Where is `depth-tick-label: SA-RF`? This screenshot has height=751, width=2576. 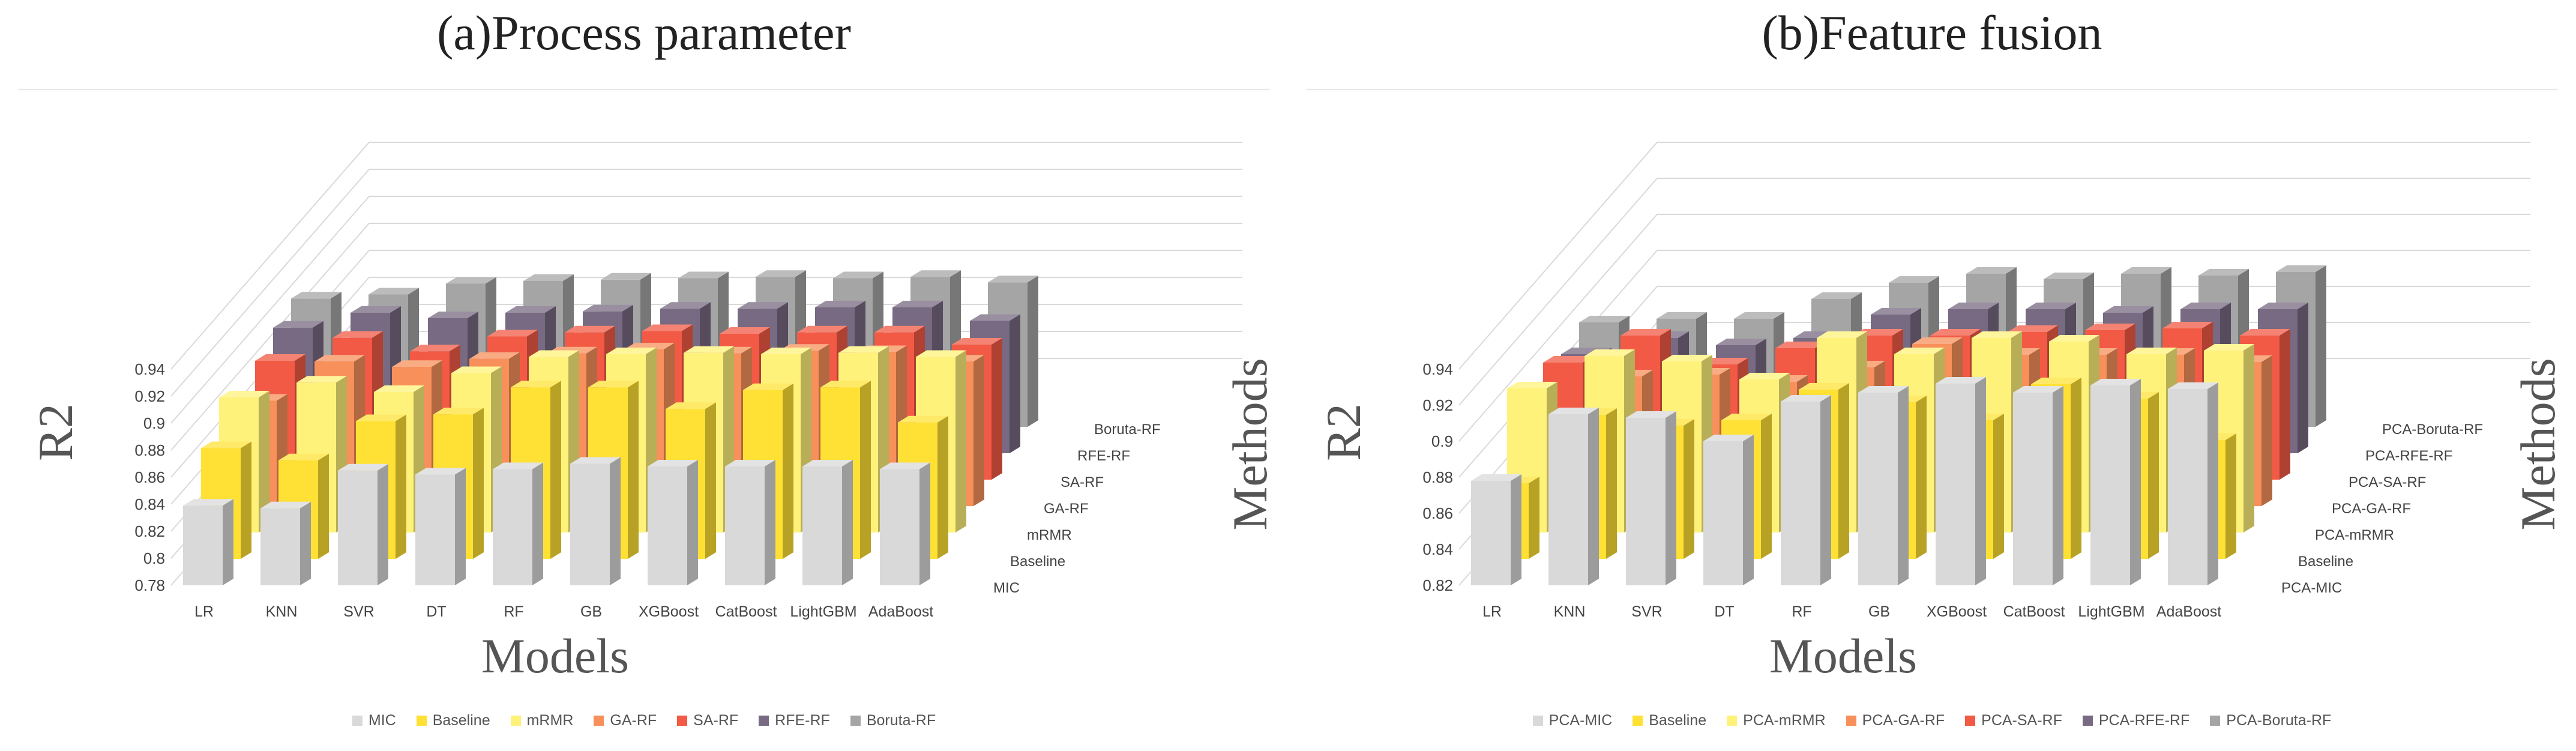 depth-tick-label: SA-RF is located at coordinates (1082, 482).